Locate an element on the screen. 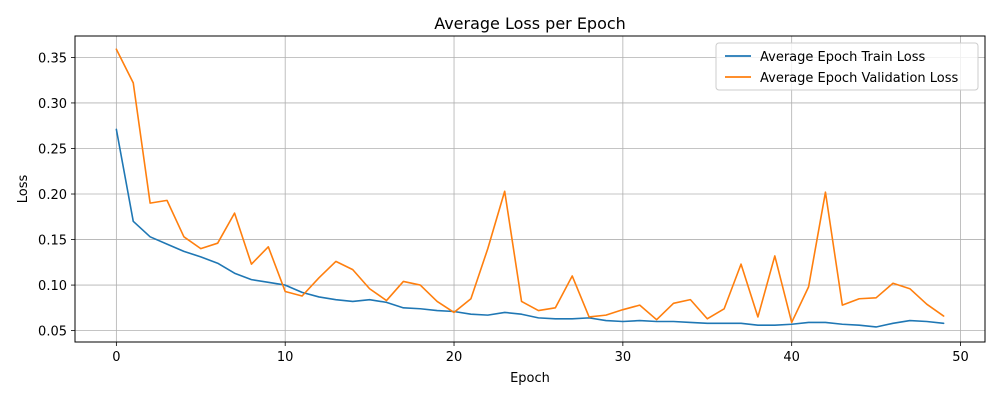 Image resolution: width=1000 pixels, height=400 pixels. chart-title: Average Loss per Epoch is located at coordinates (530, 23).